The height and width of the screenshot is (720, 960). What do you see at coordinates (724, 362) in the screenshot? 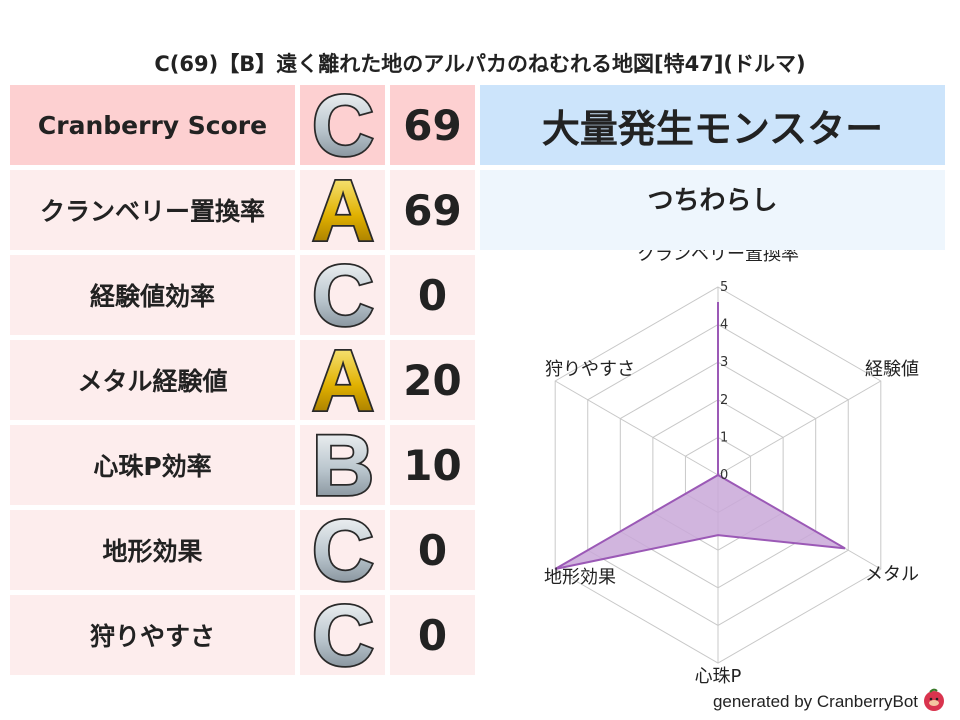
I see `tick-label: 3` at bounding box center [724, 362].